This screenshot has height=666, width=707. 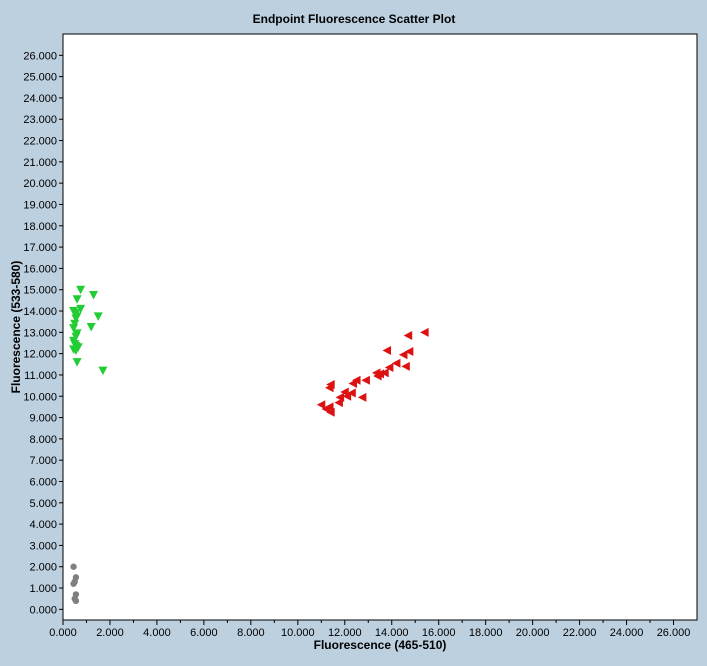 I want to click on x-tick-label: 4.000, so click(x=157, y=633).